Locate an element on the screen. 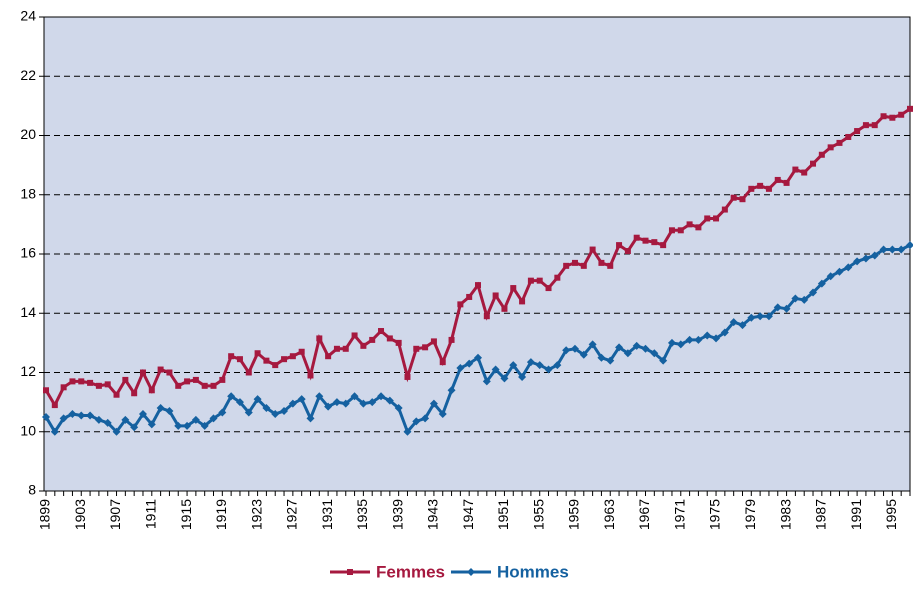 The height and width of the screenshot is (589, 913). x-tick-label: 1947 is located at coordinates (468, 514).